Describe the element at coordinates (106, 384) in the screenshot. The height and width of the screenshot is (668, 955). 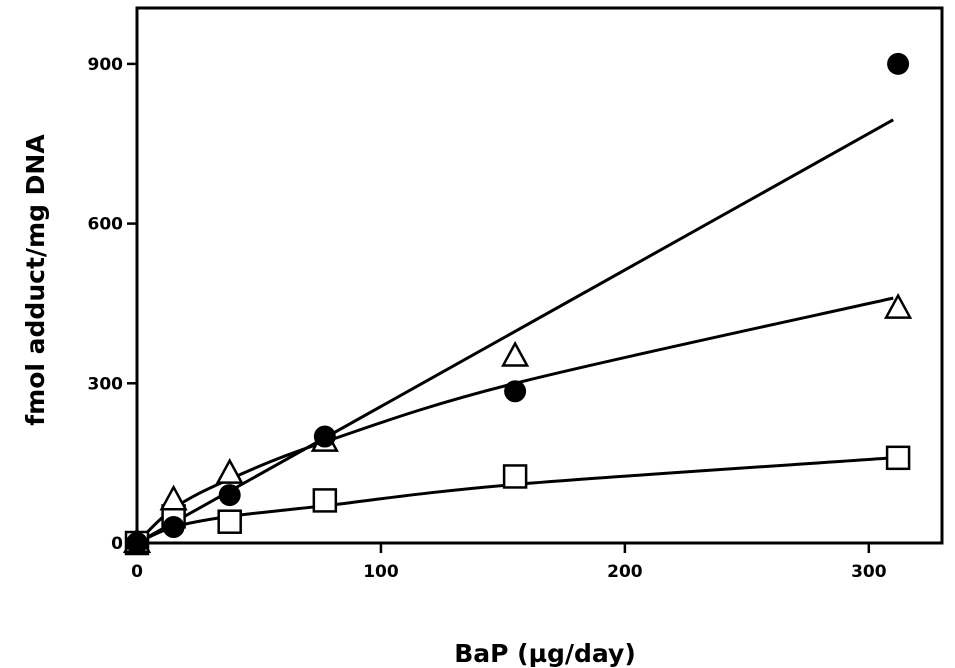
I see `y-tick-label: 300` at that location.